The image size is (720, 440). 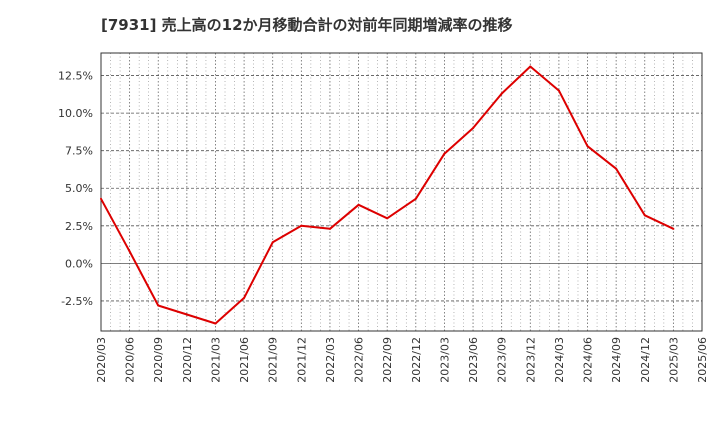 I want to click on y-tick-label: 0.0%, so click(x=79, y=263).